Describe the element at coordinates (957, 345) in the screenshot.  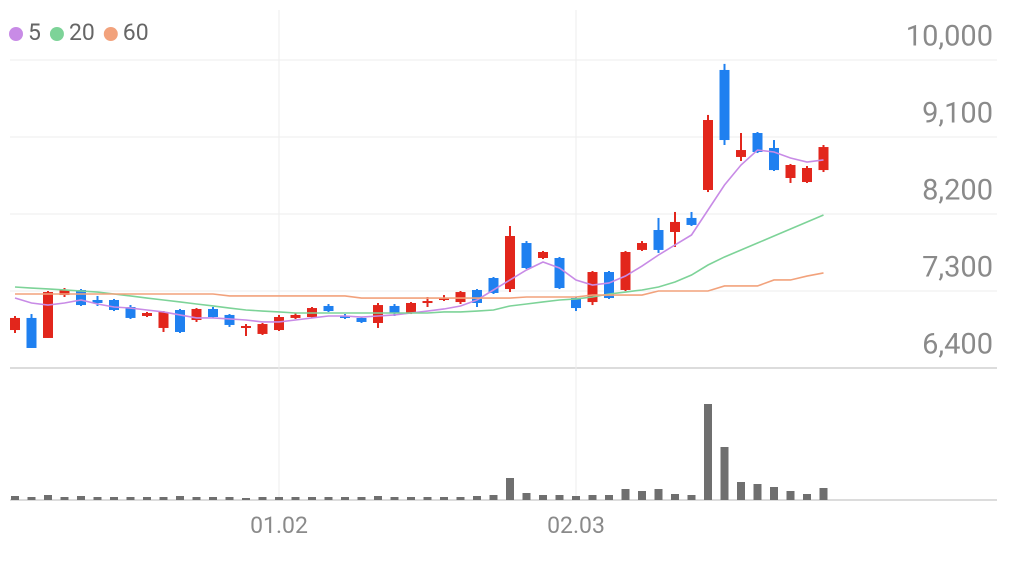
I see `y-tick-label: 6,400` at that location.